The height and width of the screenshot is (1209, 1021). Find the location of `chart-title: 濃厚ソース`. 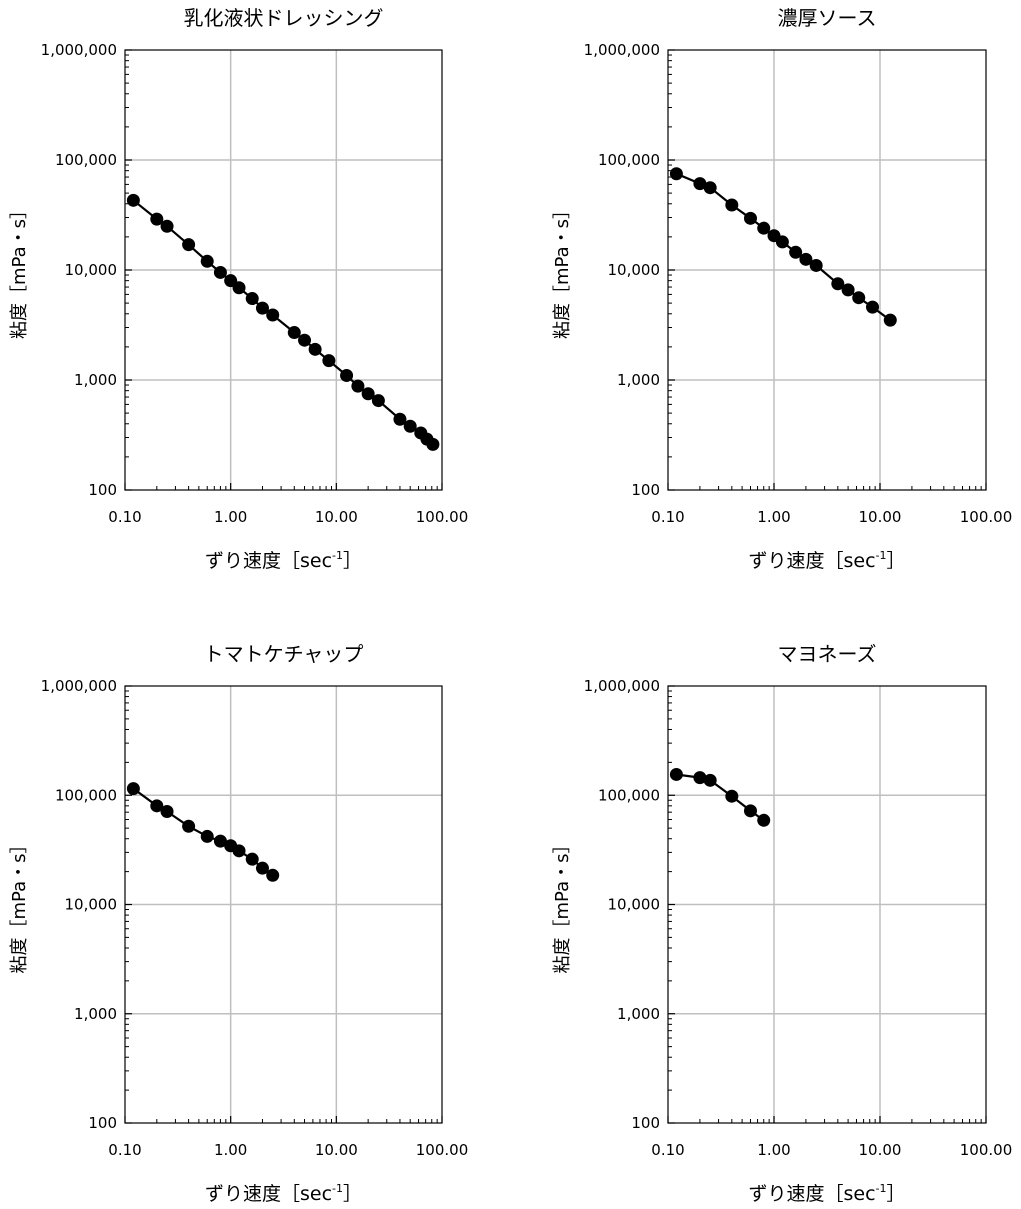

chart-title: 濃厚ソース is located at coordinates (827, 18).